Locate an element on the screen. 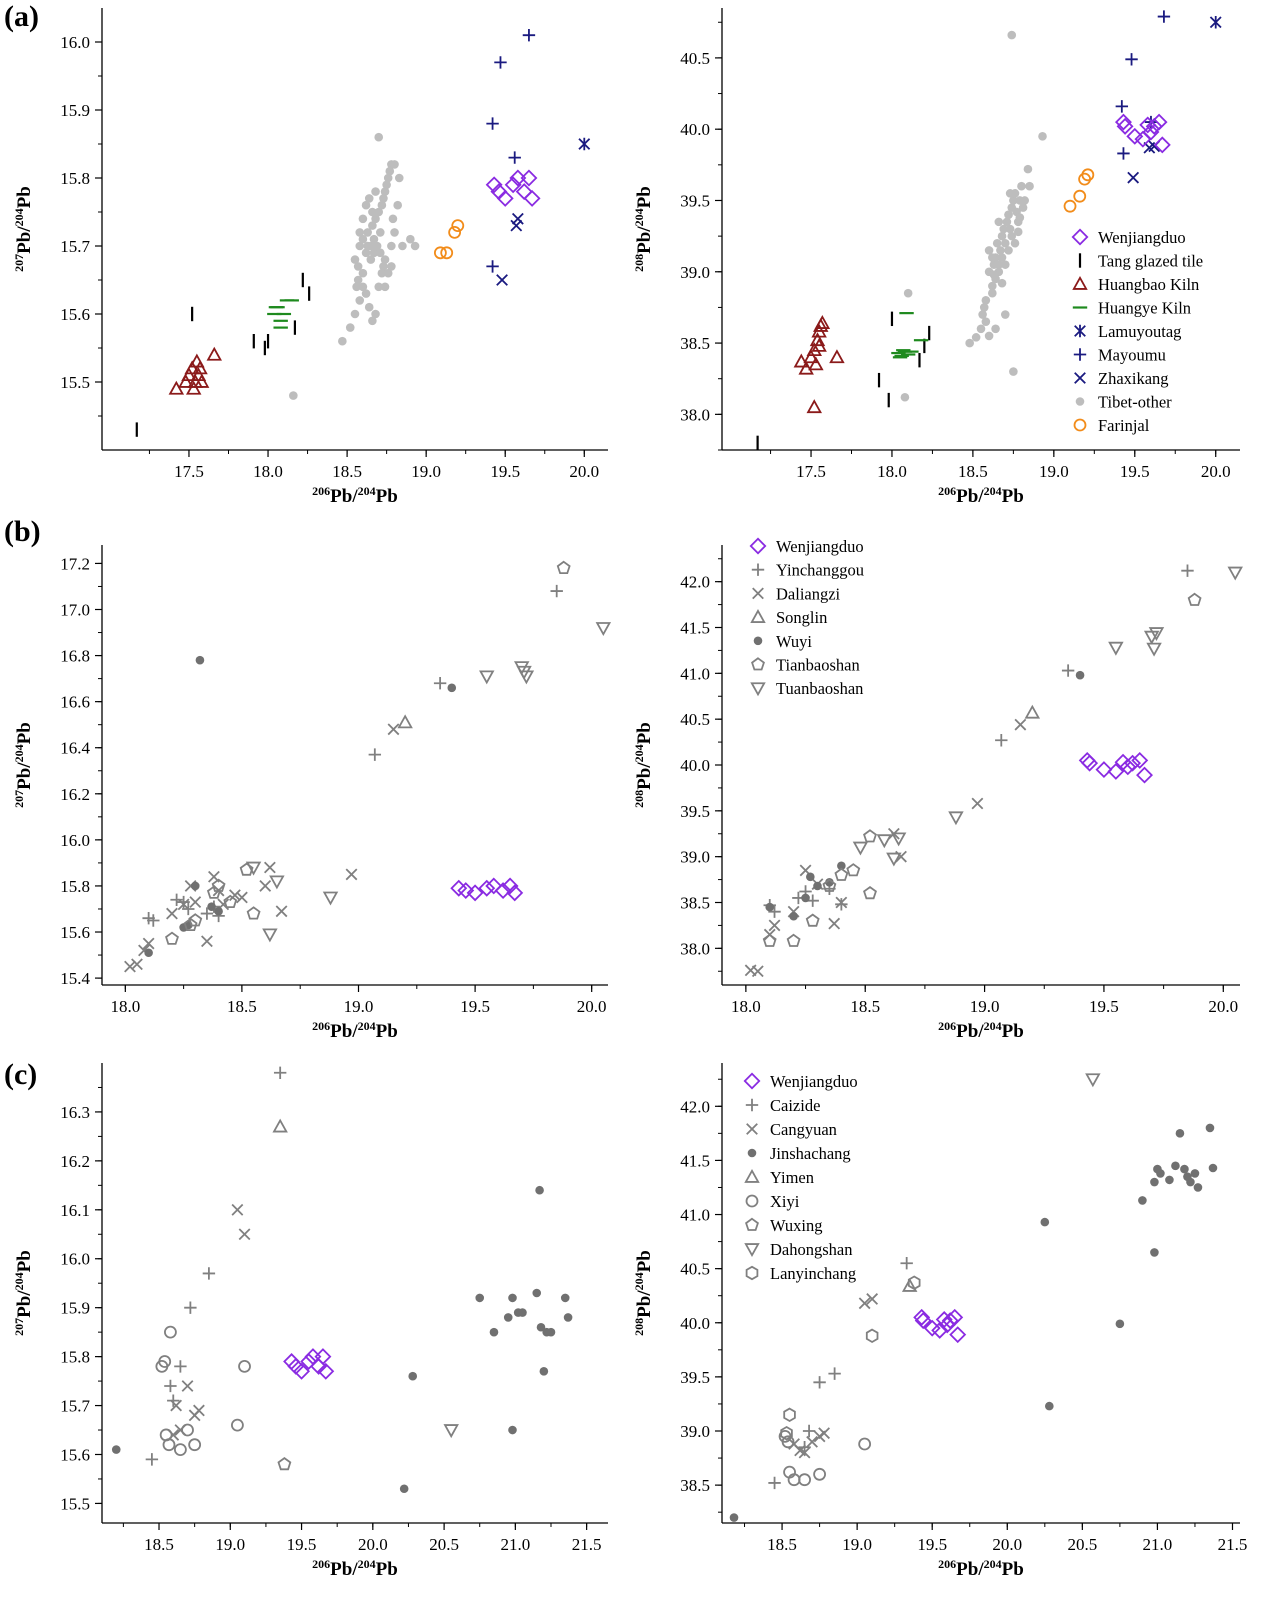  x-tick-label: 19.0 is located at coordinates (230, 1544).